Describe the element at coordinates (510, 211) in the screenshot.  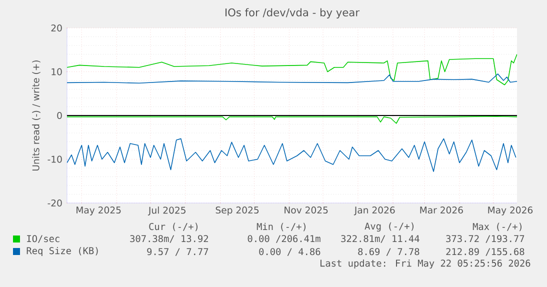
I see `x-tick-label: May 2026` at that location.